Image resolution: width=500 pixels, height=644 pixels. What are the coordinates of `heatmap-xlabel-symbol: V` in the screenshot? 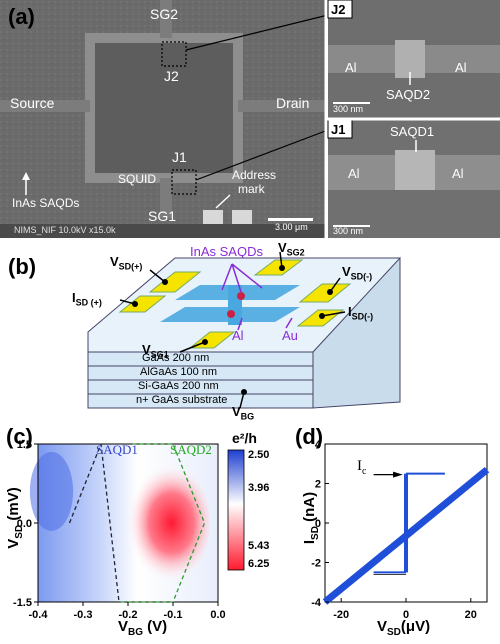 It's located at (123, 626).